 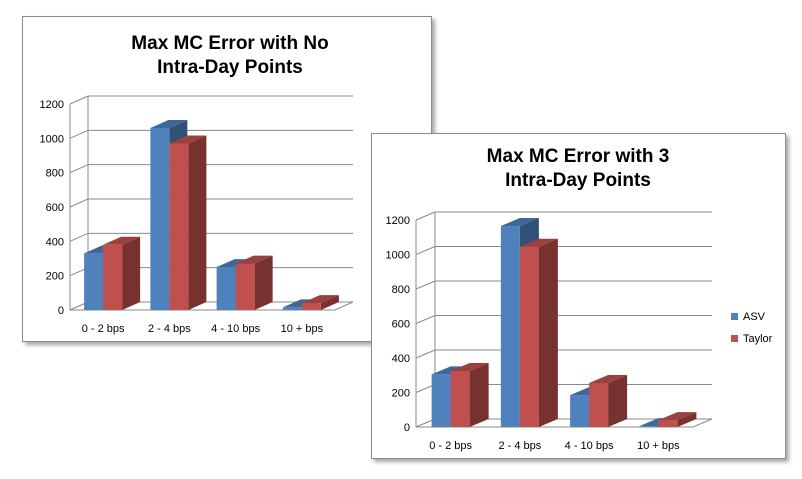 I want to click on legend-label: ASV, so click(x=754, y=317).